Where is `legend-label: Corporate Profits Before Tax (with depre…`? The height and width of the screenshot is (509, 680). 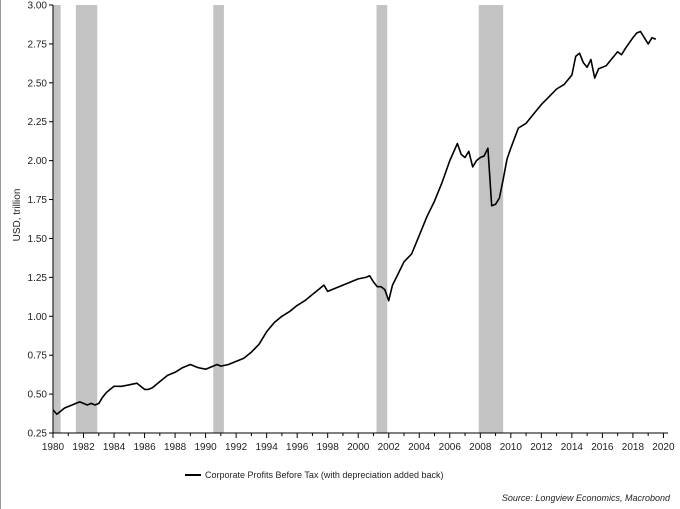
legend-label: Corporate Profits Before Tax (with depre… is located at coordinates (324, 475).